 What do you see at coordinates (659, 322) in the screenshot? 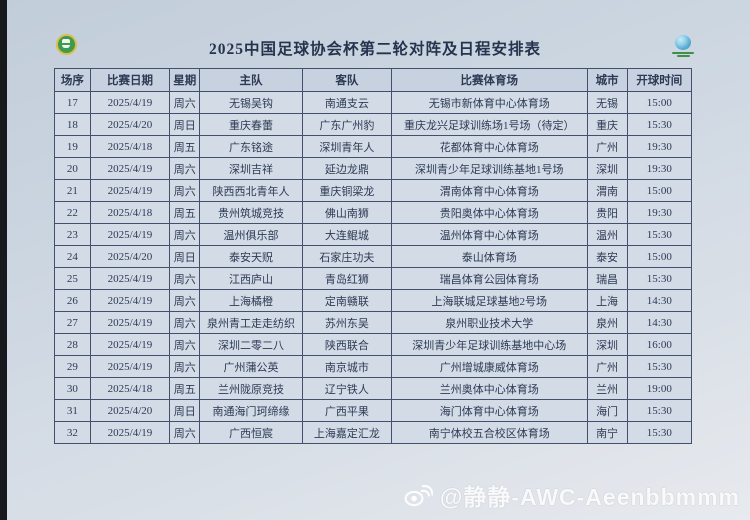
I see `schedule-cell: 14:30` at bounding box center [659, 322].